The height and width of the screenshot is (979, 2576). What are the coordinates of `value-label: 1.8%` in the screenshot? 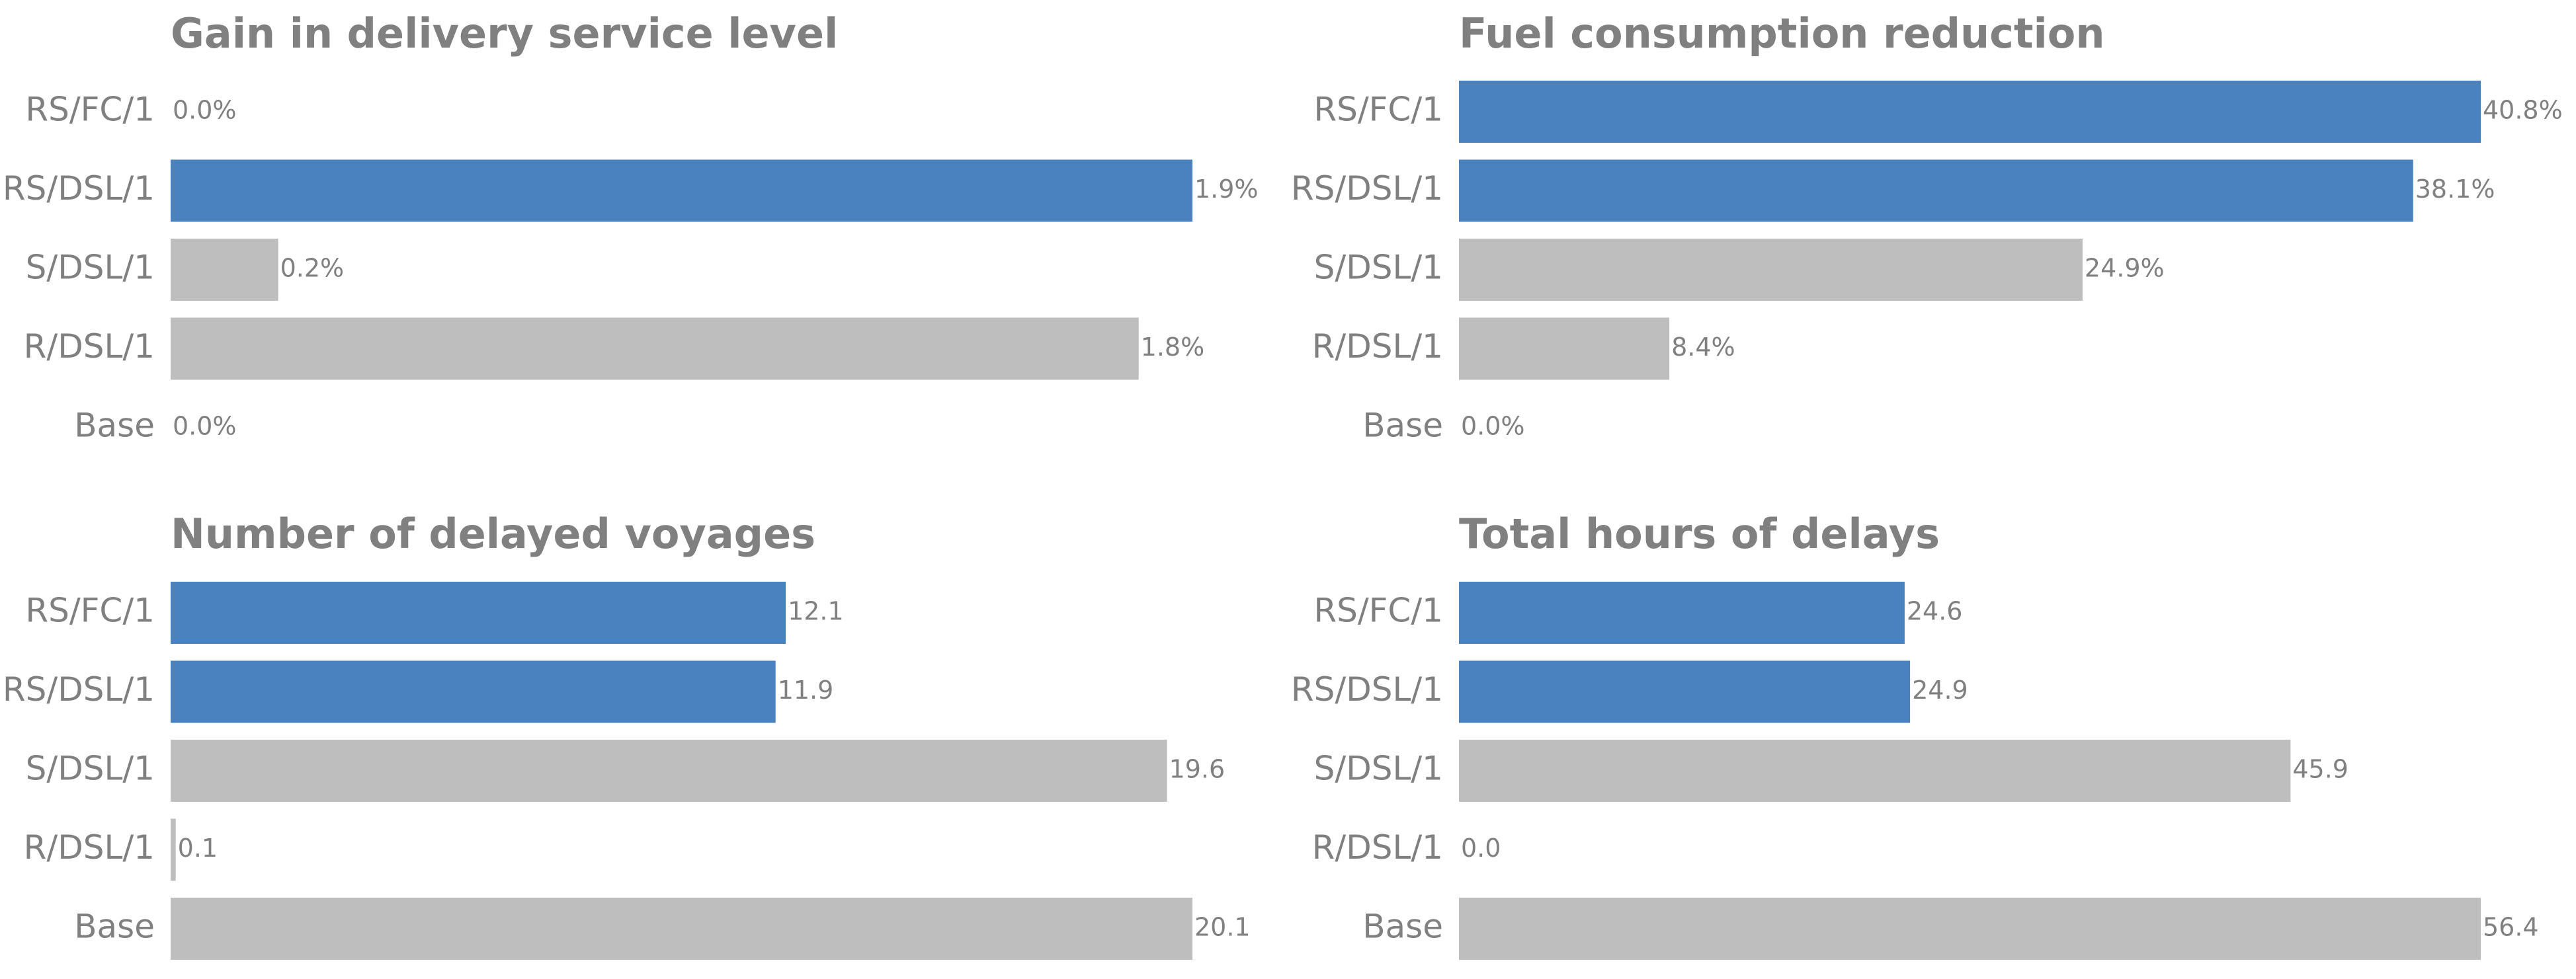 It's located at (1173, 347).